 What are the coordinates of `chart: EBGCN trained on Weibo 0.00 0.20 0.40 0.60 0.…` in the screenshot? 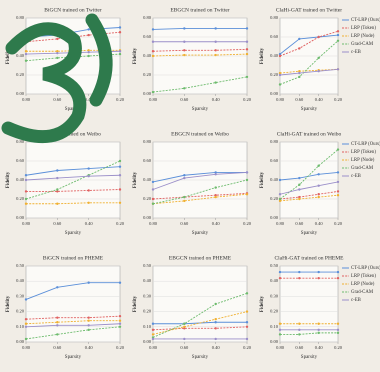 It's located at (192, 183).